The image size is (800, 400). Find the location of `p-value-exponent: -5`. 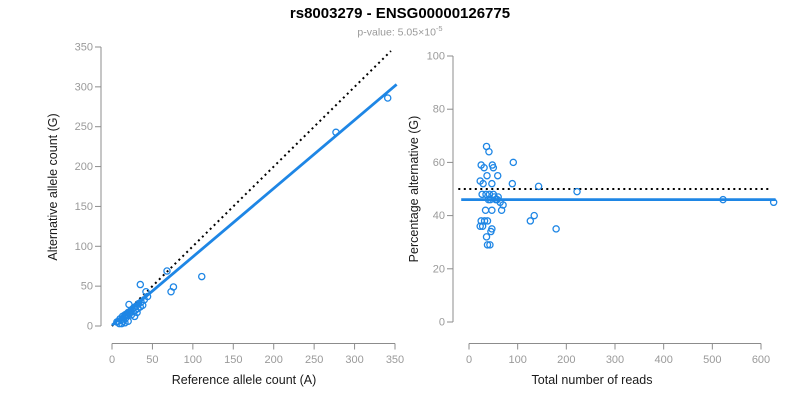

p-value-exponent: -5 is located at coordinates (439, 28).